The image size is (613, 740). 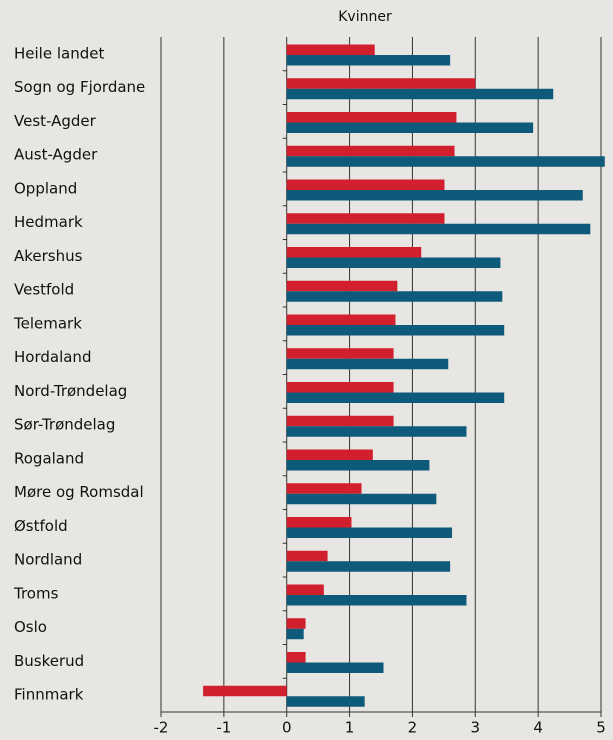 I want to click on y-tick-label: Sogn og Fjordane, so click(x=79, y=87).